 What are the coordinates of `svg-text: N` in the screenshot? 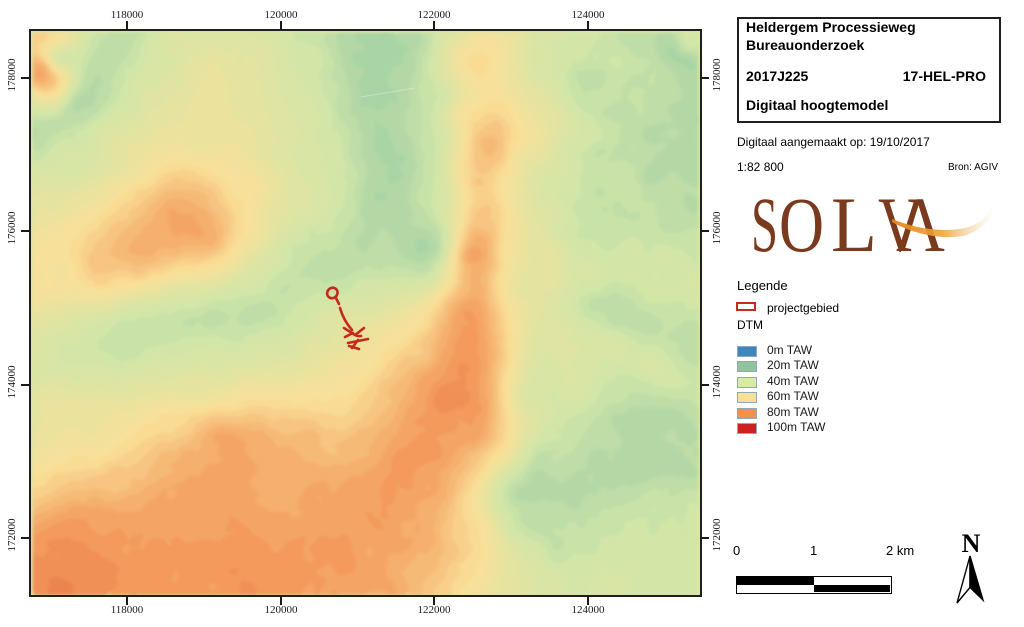 It's located at (971, 543).